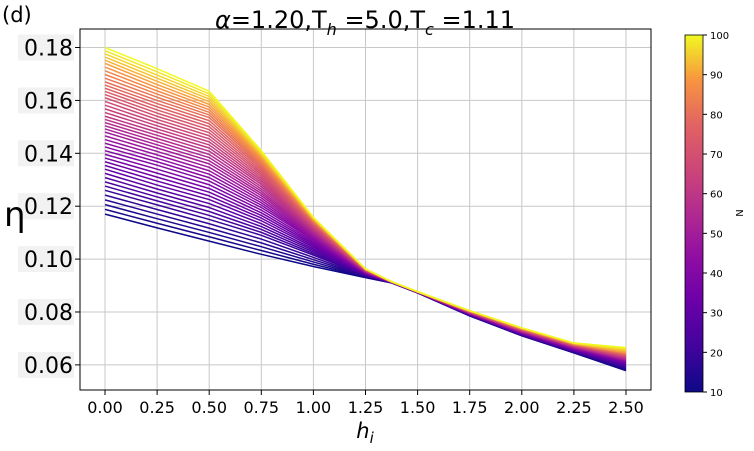 This screenshot has height=451, width=754. I want to click on colorbar-ticks: 10 20 30 40 50 60 70 80 90 100, so click(716, 215).